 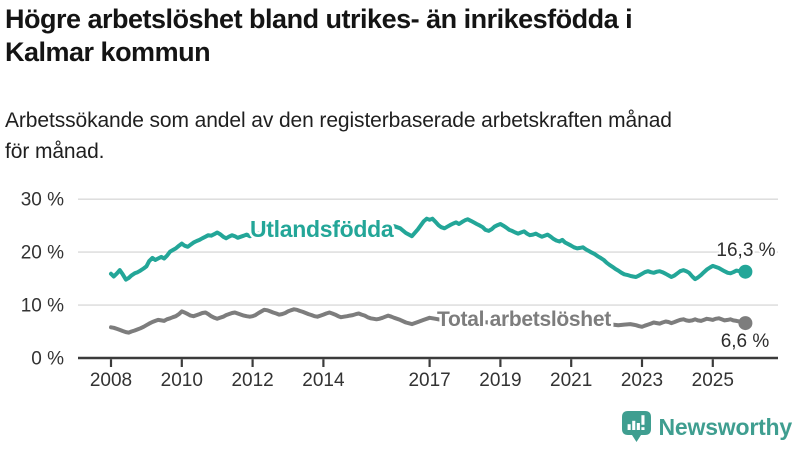 I want to click on newsworthy-logo-icon, so click(x=636, y=426).